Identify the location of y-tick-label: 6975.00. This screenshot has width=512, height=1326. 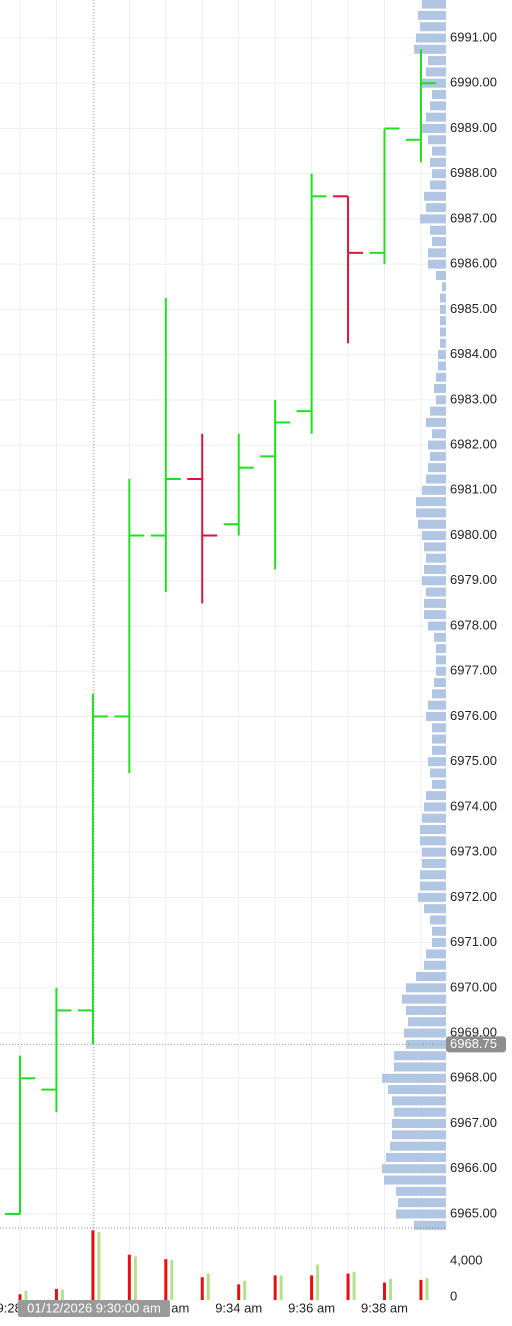
(473, 760).